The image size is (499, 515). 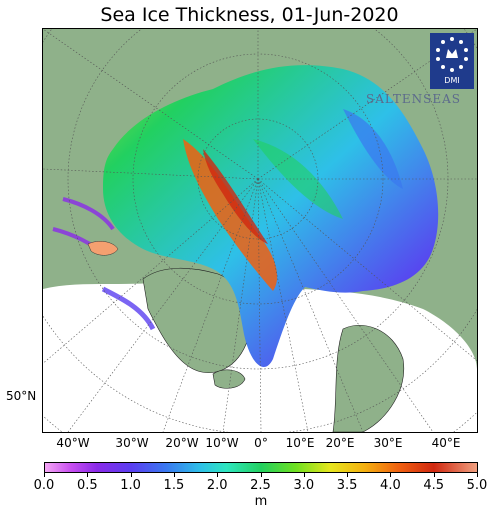 What do you see at coordinates (390, 485) in the screenshot?
I see `colorbar-tick-label: 4.0` at bounding box center [390, 485].